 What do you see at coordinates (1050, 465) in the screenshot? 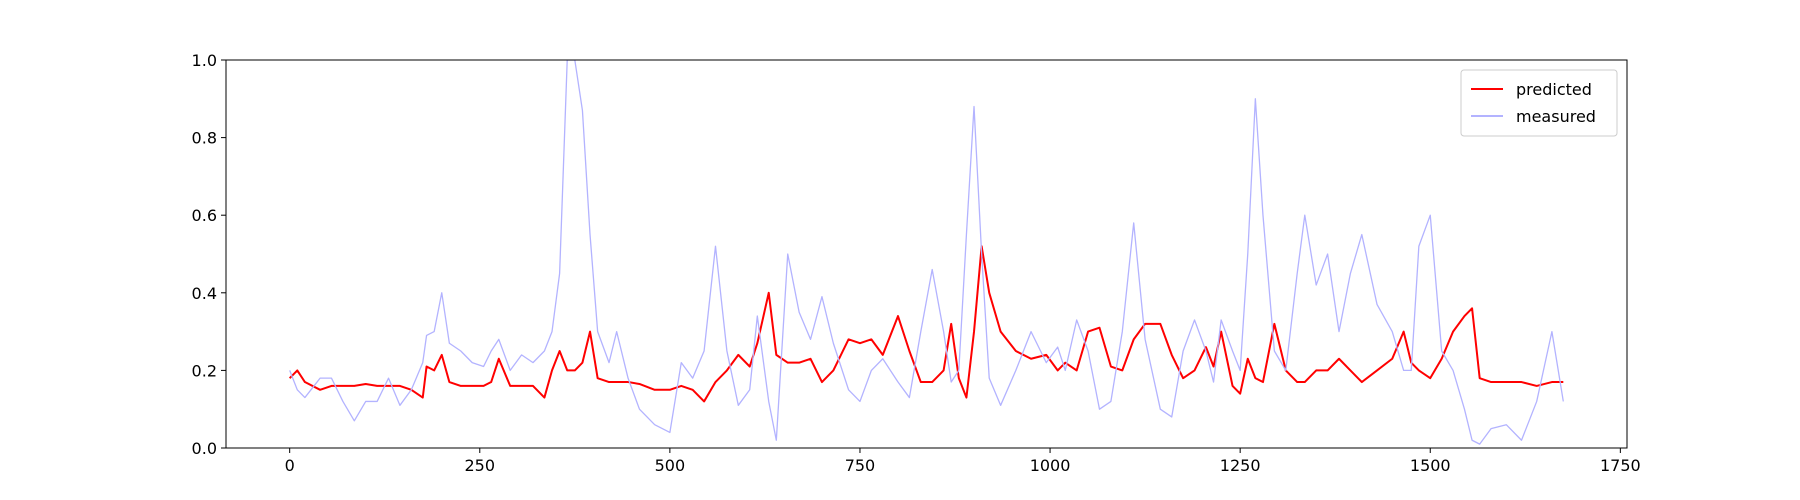
I see `x-tick-label: 1000` at bounding box center [1050, 465].